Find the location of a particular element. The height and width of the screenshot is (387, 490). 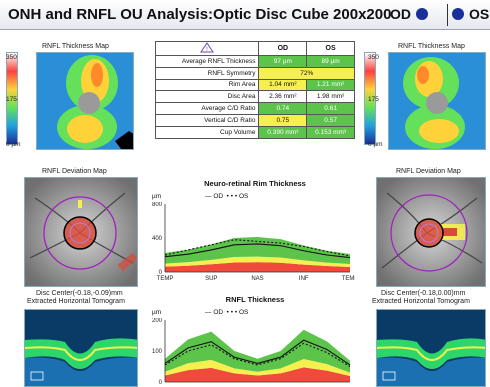

row-od-value: 0.75 is located at coordinates (283, 120).